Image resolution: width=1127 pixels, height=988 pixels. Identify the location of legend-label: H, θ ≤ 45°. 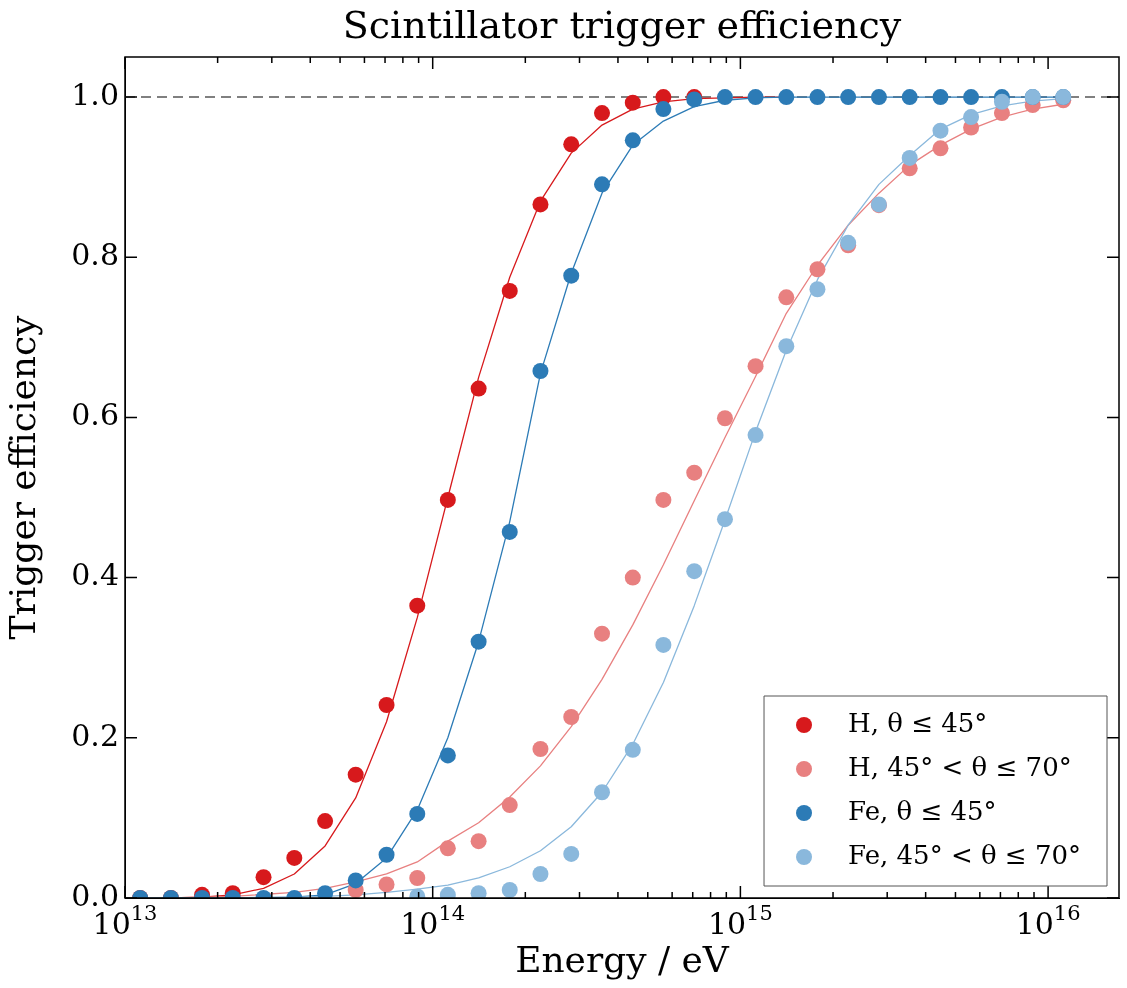
(918, 722).